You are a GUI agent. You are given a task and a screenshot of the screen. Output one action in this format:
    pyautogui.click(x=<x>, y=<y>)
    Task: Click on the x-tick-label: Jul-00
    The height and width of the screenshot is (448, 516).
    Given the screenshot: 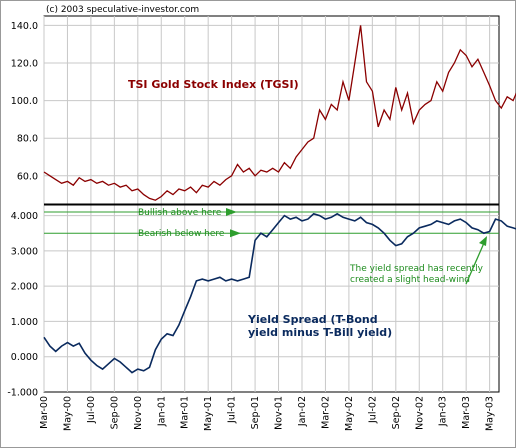 What is the action you would take?
    pyautogui.click(x=91, y=410)
    